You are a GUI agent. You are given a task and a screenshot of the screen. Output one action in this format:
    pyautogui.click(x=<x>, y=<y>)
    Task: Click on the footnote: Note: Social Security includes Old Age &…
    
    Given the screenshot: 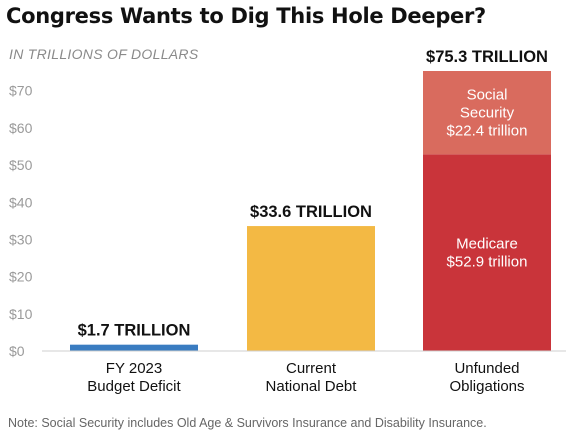 What is the action you would take?
    pyautogui.click(x=247, y=423)
    